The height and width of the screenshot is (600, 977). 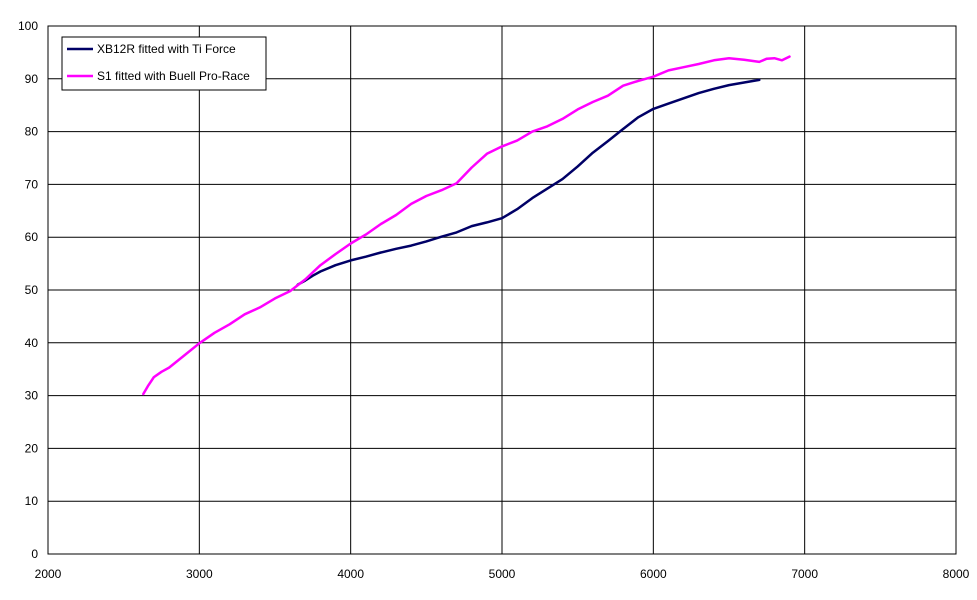 What do you see at coordinates (653, 574) in the screenshot?
I see `x-tick-label: 6000` at bounding box center [653, 574].